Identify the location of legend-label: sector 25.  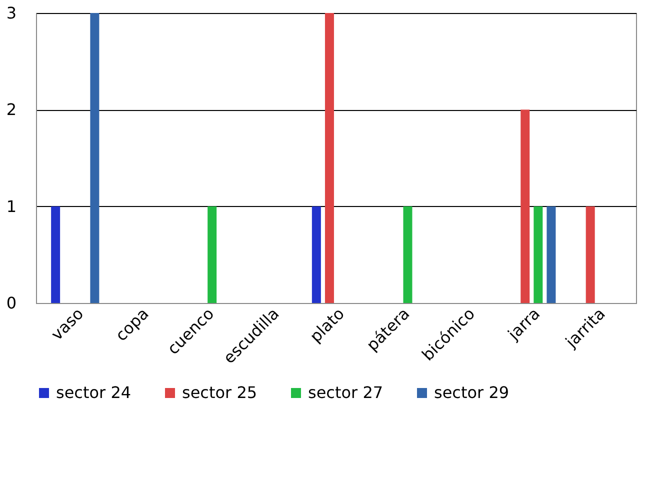
(220, 392).